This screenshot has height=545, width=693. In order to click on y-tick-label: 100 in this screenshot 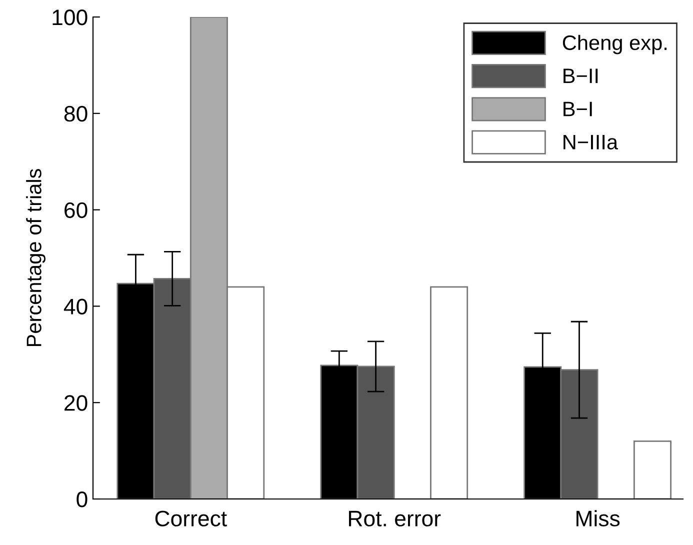, I will do `click(70, 18)`.